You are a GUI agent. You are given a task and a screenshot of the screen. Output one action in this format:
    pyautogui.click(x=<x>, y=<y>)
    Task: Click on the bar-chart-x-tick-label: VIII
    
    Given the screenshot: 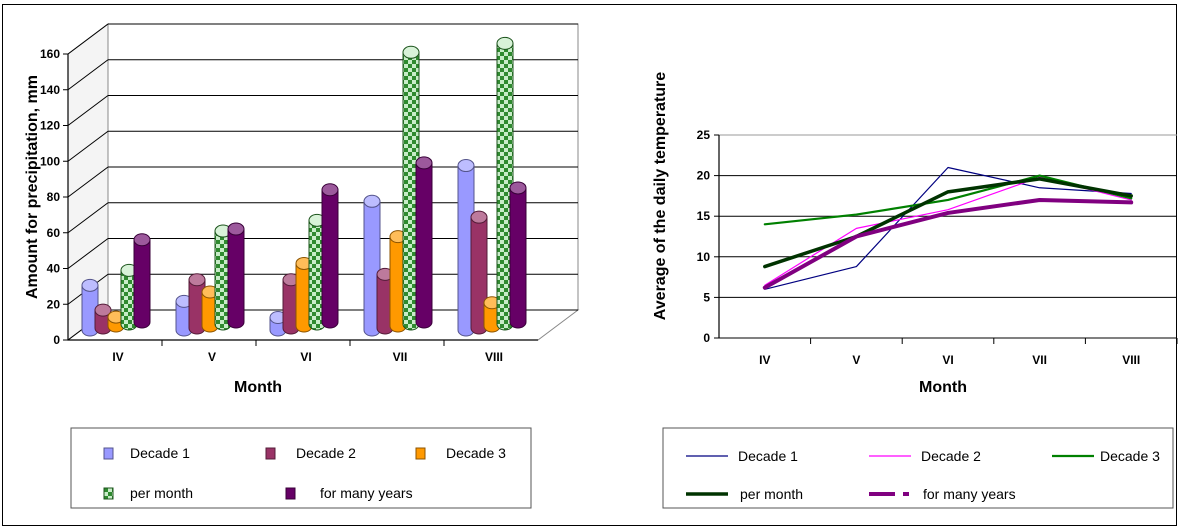 What is the action you would take?
    pyautogui.click(x=494, y=357)
    